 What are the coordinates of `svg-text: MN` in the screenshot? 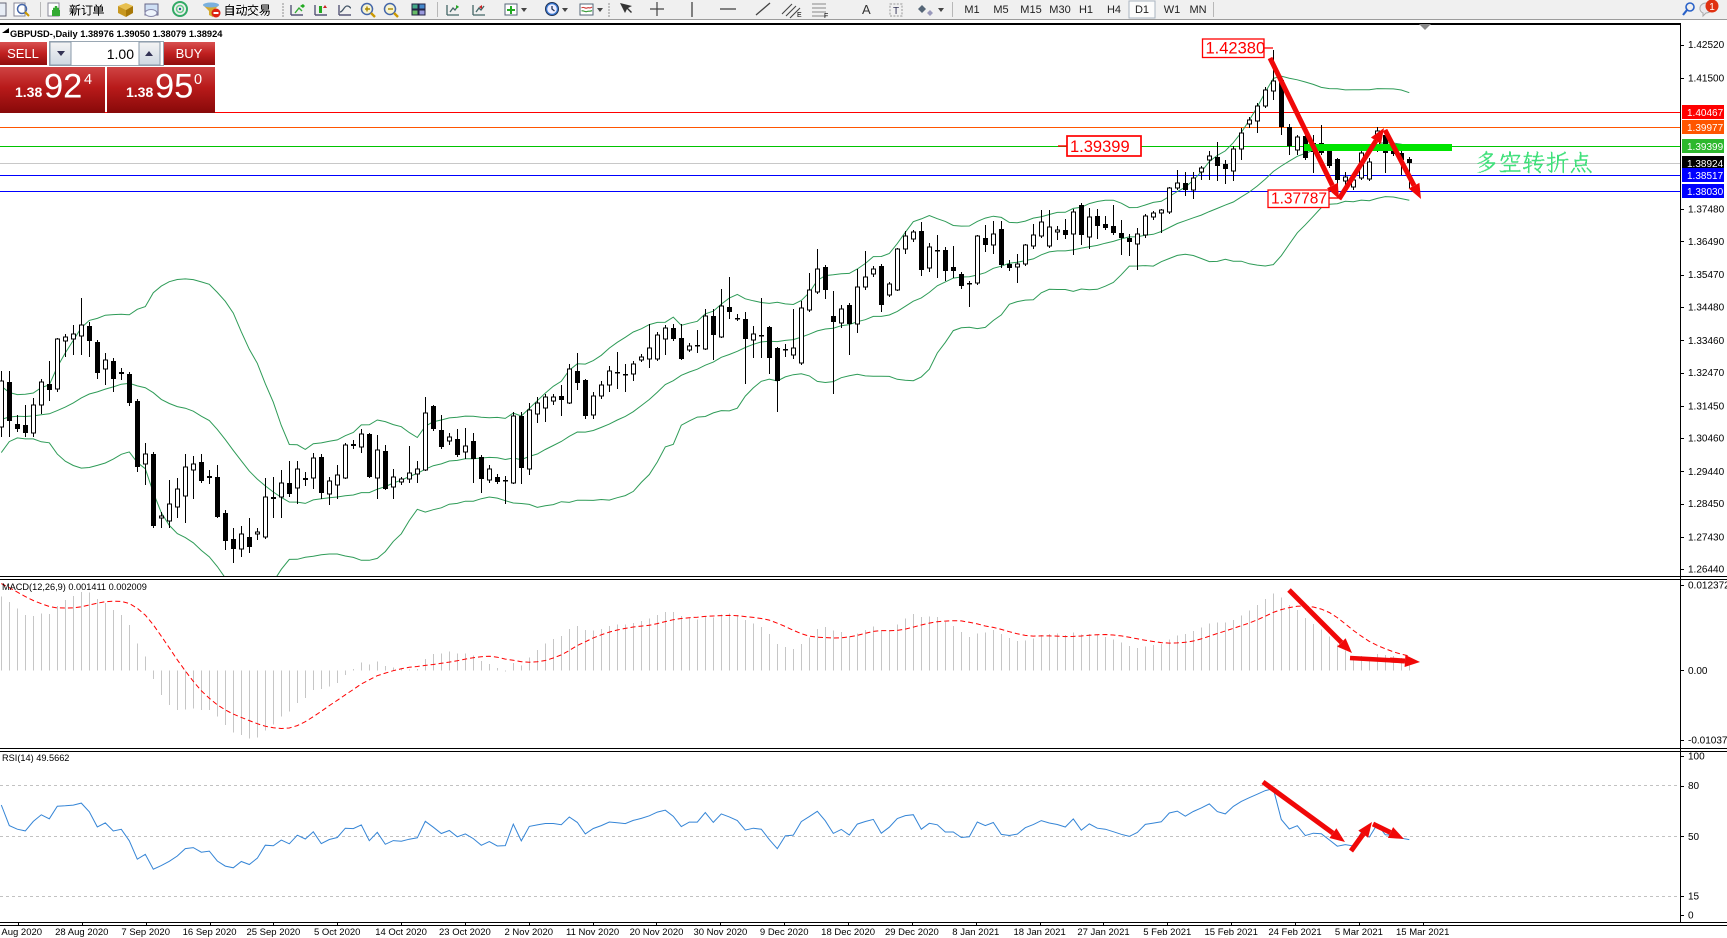 It's located at (1197, 10).